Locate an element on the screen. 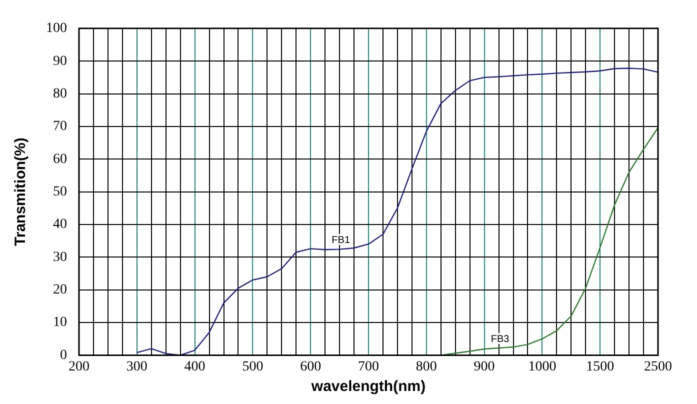 The height and width of the screenshot is (404, 697). x-tick-label: 2500 is located at coordinates (658, 366).